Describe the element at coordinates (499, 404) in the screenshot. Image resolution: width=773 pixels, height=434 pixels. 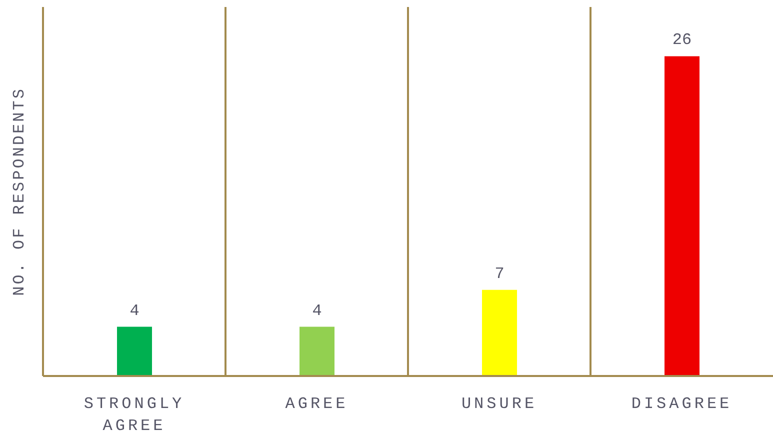
I see `x-tick-label: UNSURE` at that location.